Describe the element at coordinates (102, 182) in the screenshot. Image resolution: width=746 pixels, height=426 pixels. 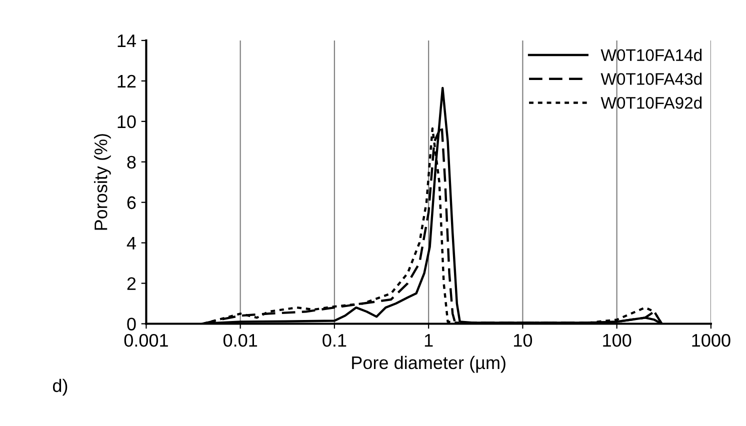
I see `y-axis-title: Porosity (%)` at that location.